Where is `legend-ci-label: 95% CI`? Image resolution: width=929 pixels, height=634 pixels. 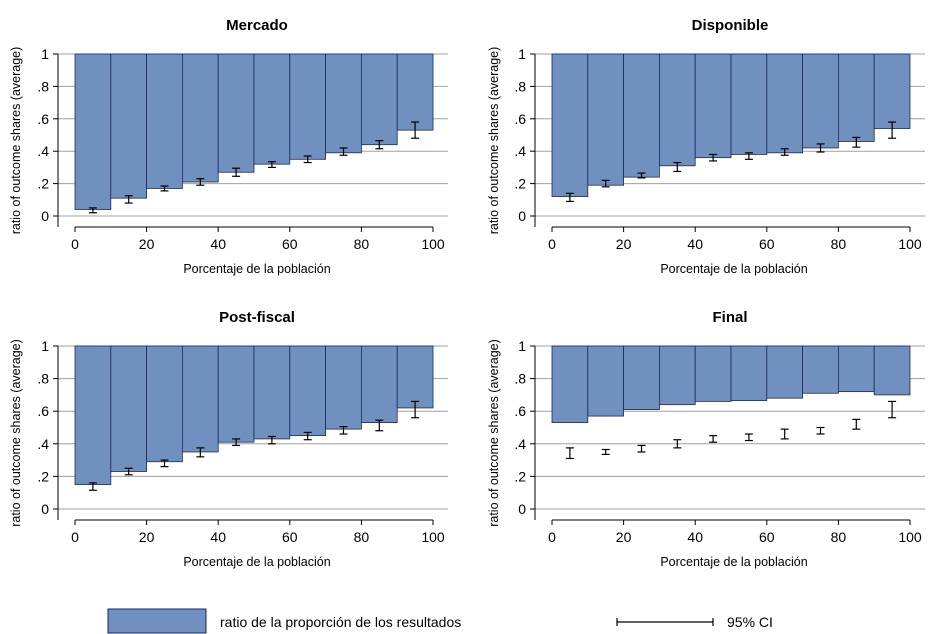 legend-ci-label: 95% CI is located at coordinates (750, 622).